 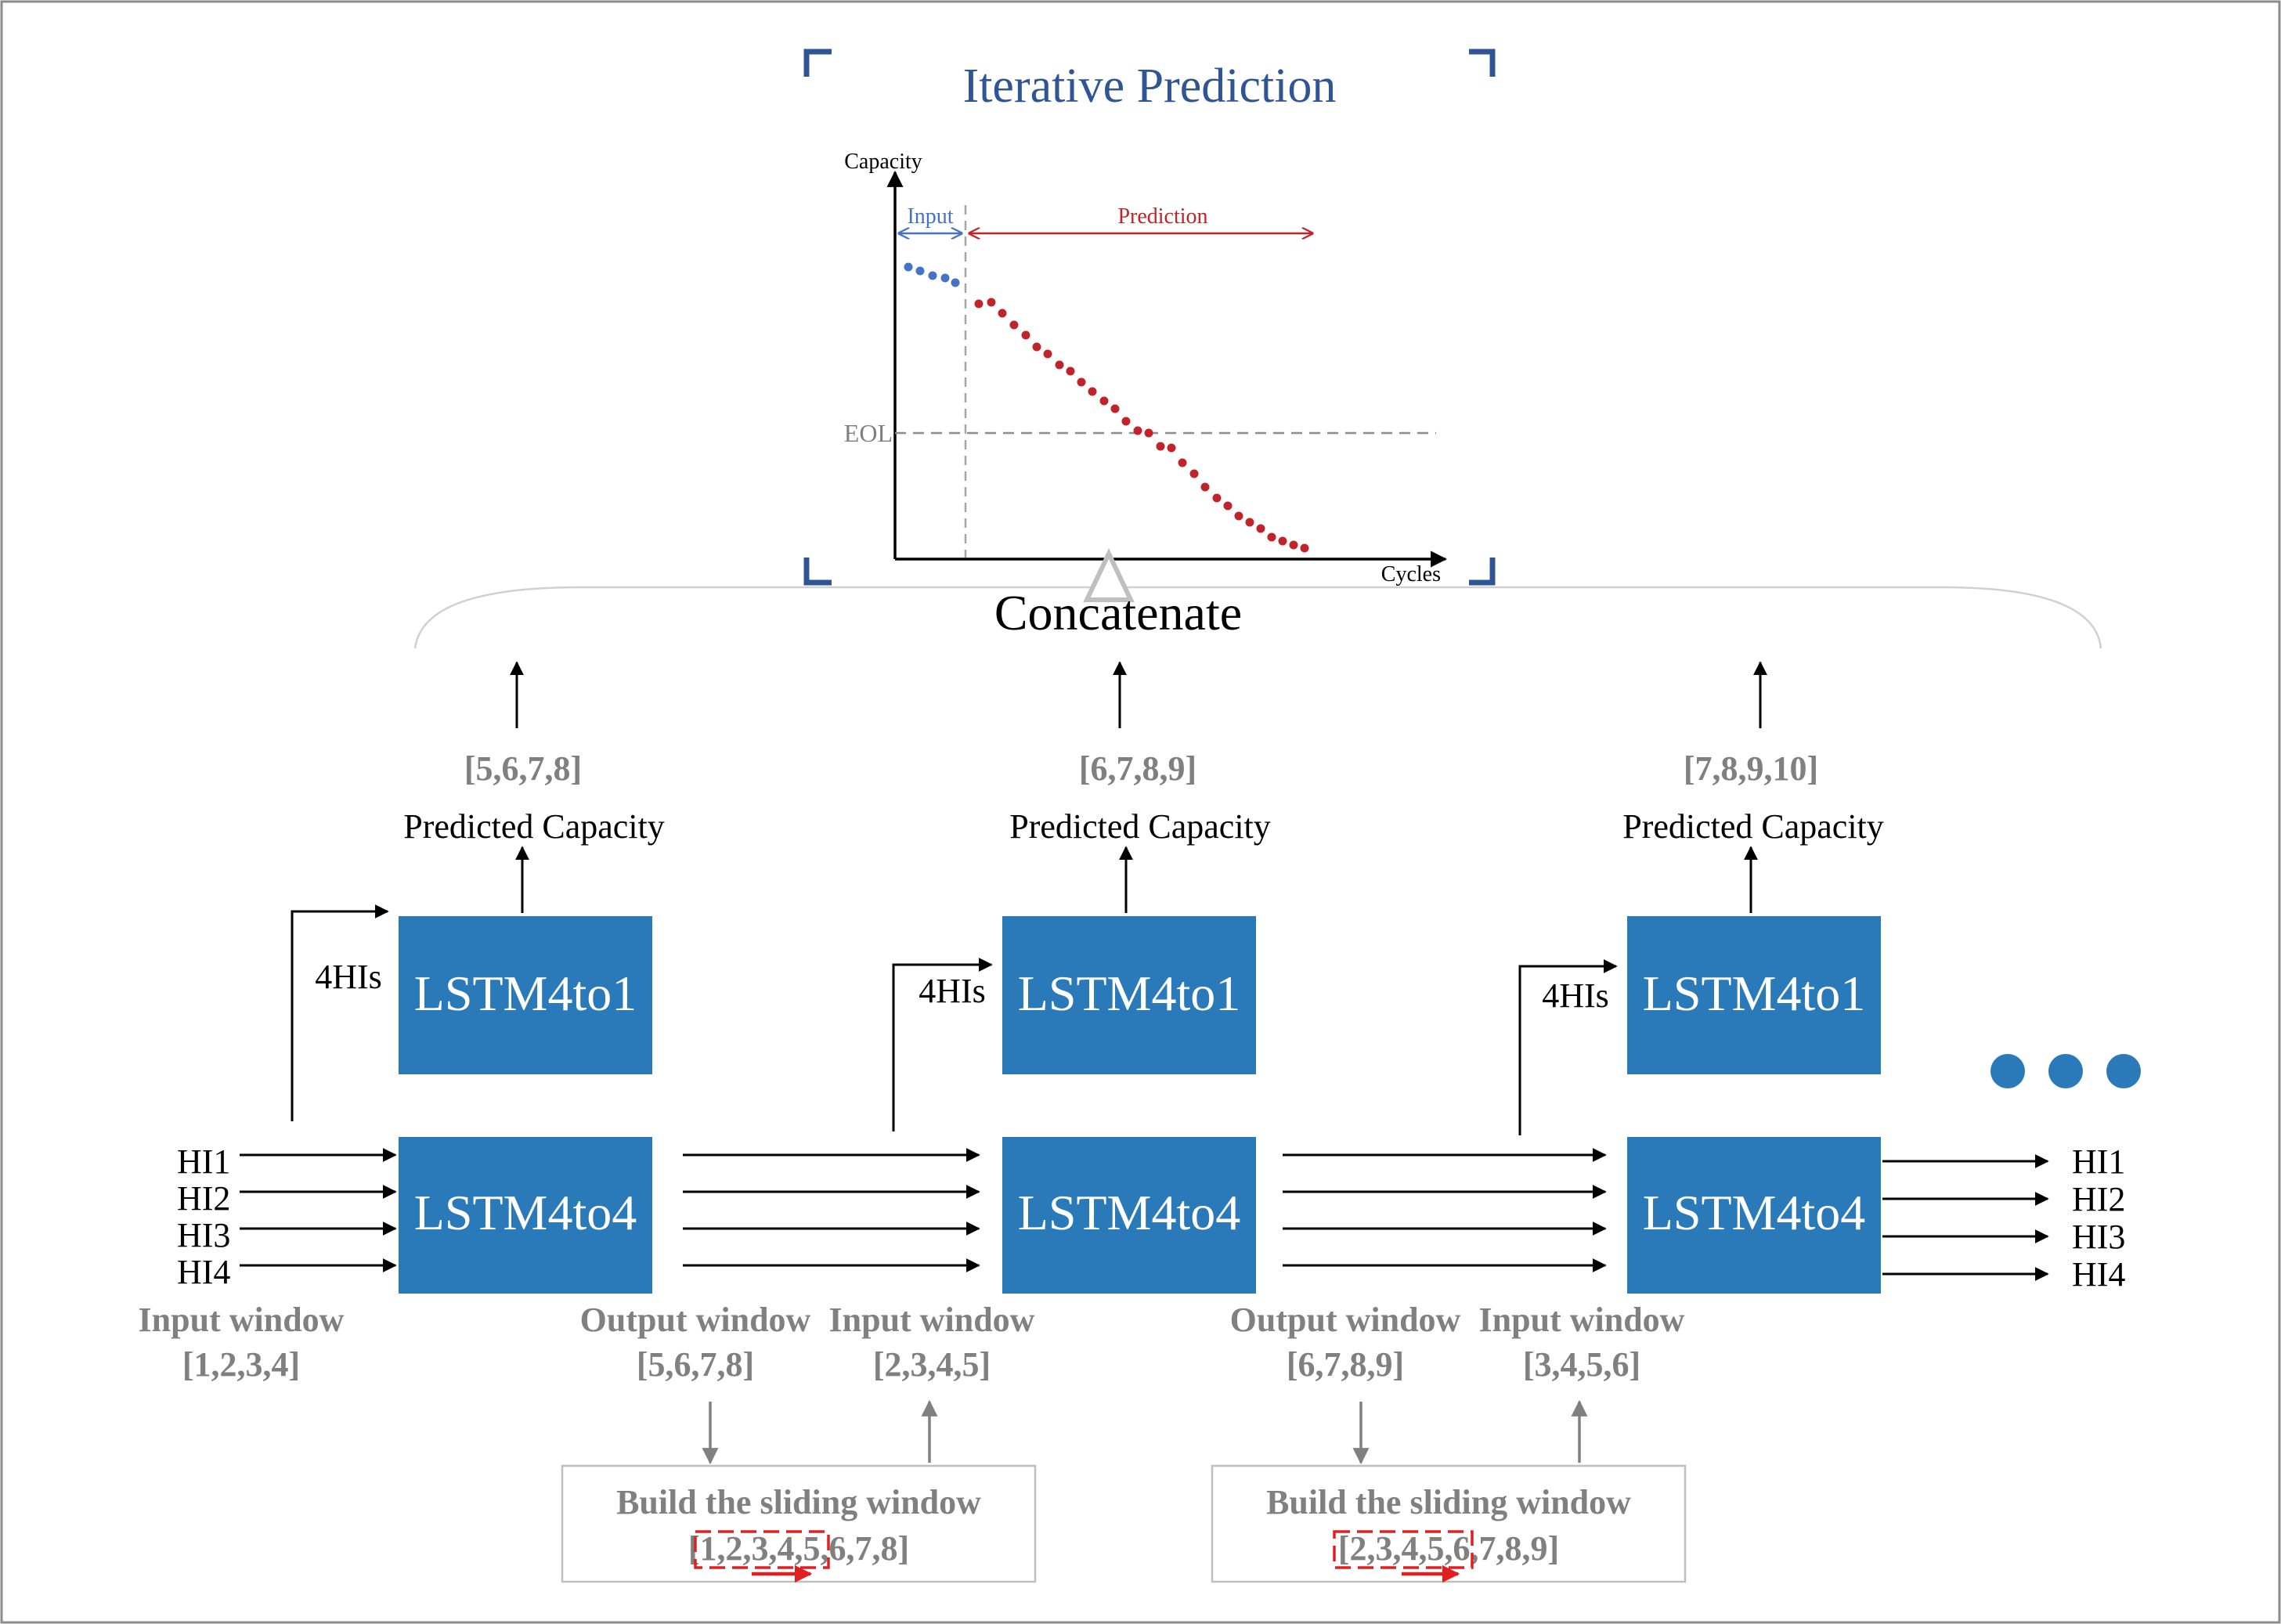 What do you see at coordinates (241, 1364) in the screenshot?
I see `input-window-value-1: [1,2,3,4]` at bounding box center [241, 1364].